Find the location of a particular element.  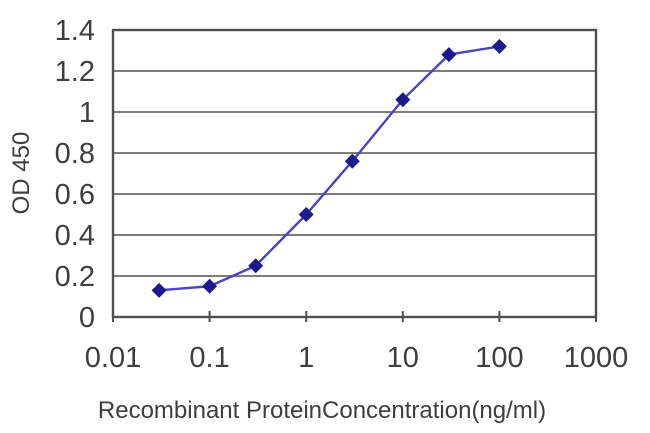

y-axis-title: OD 450 is located at coordinates (21, 173).